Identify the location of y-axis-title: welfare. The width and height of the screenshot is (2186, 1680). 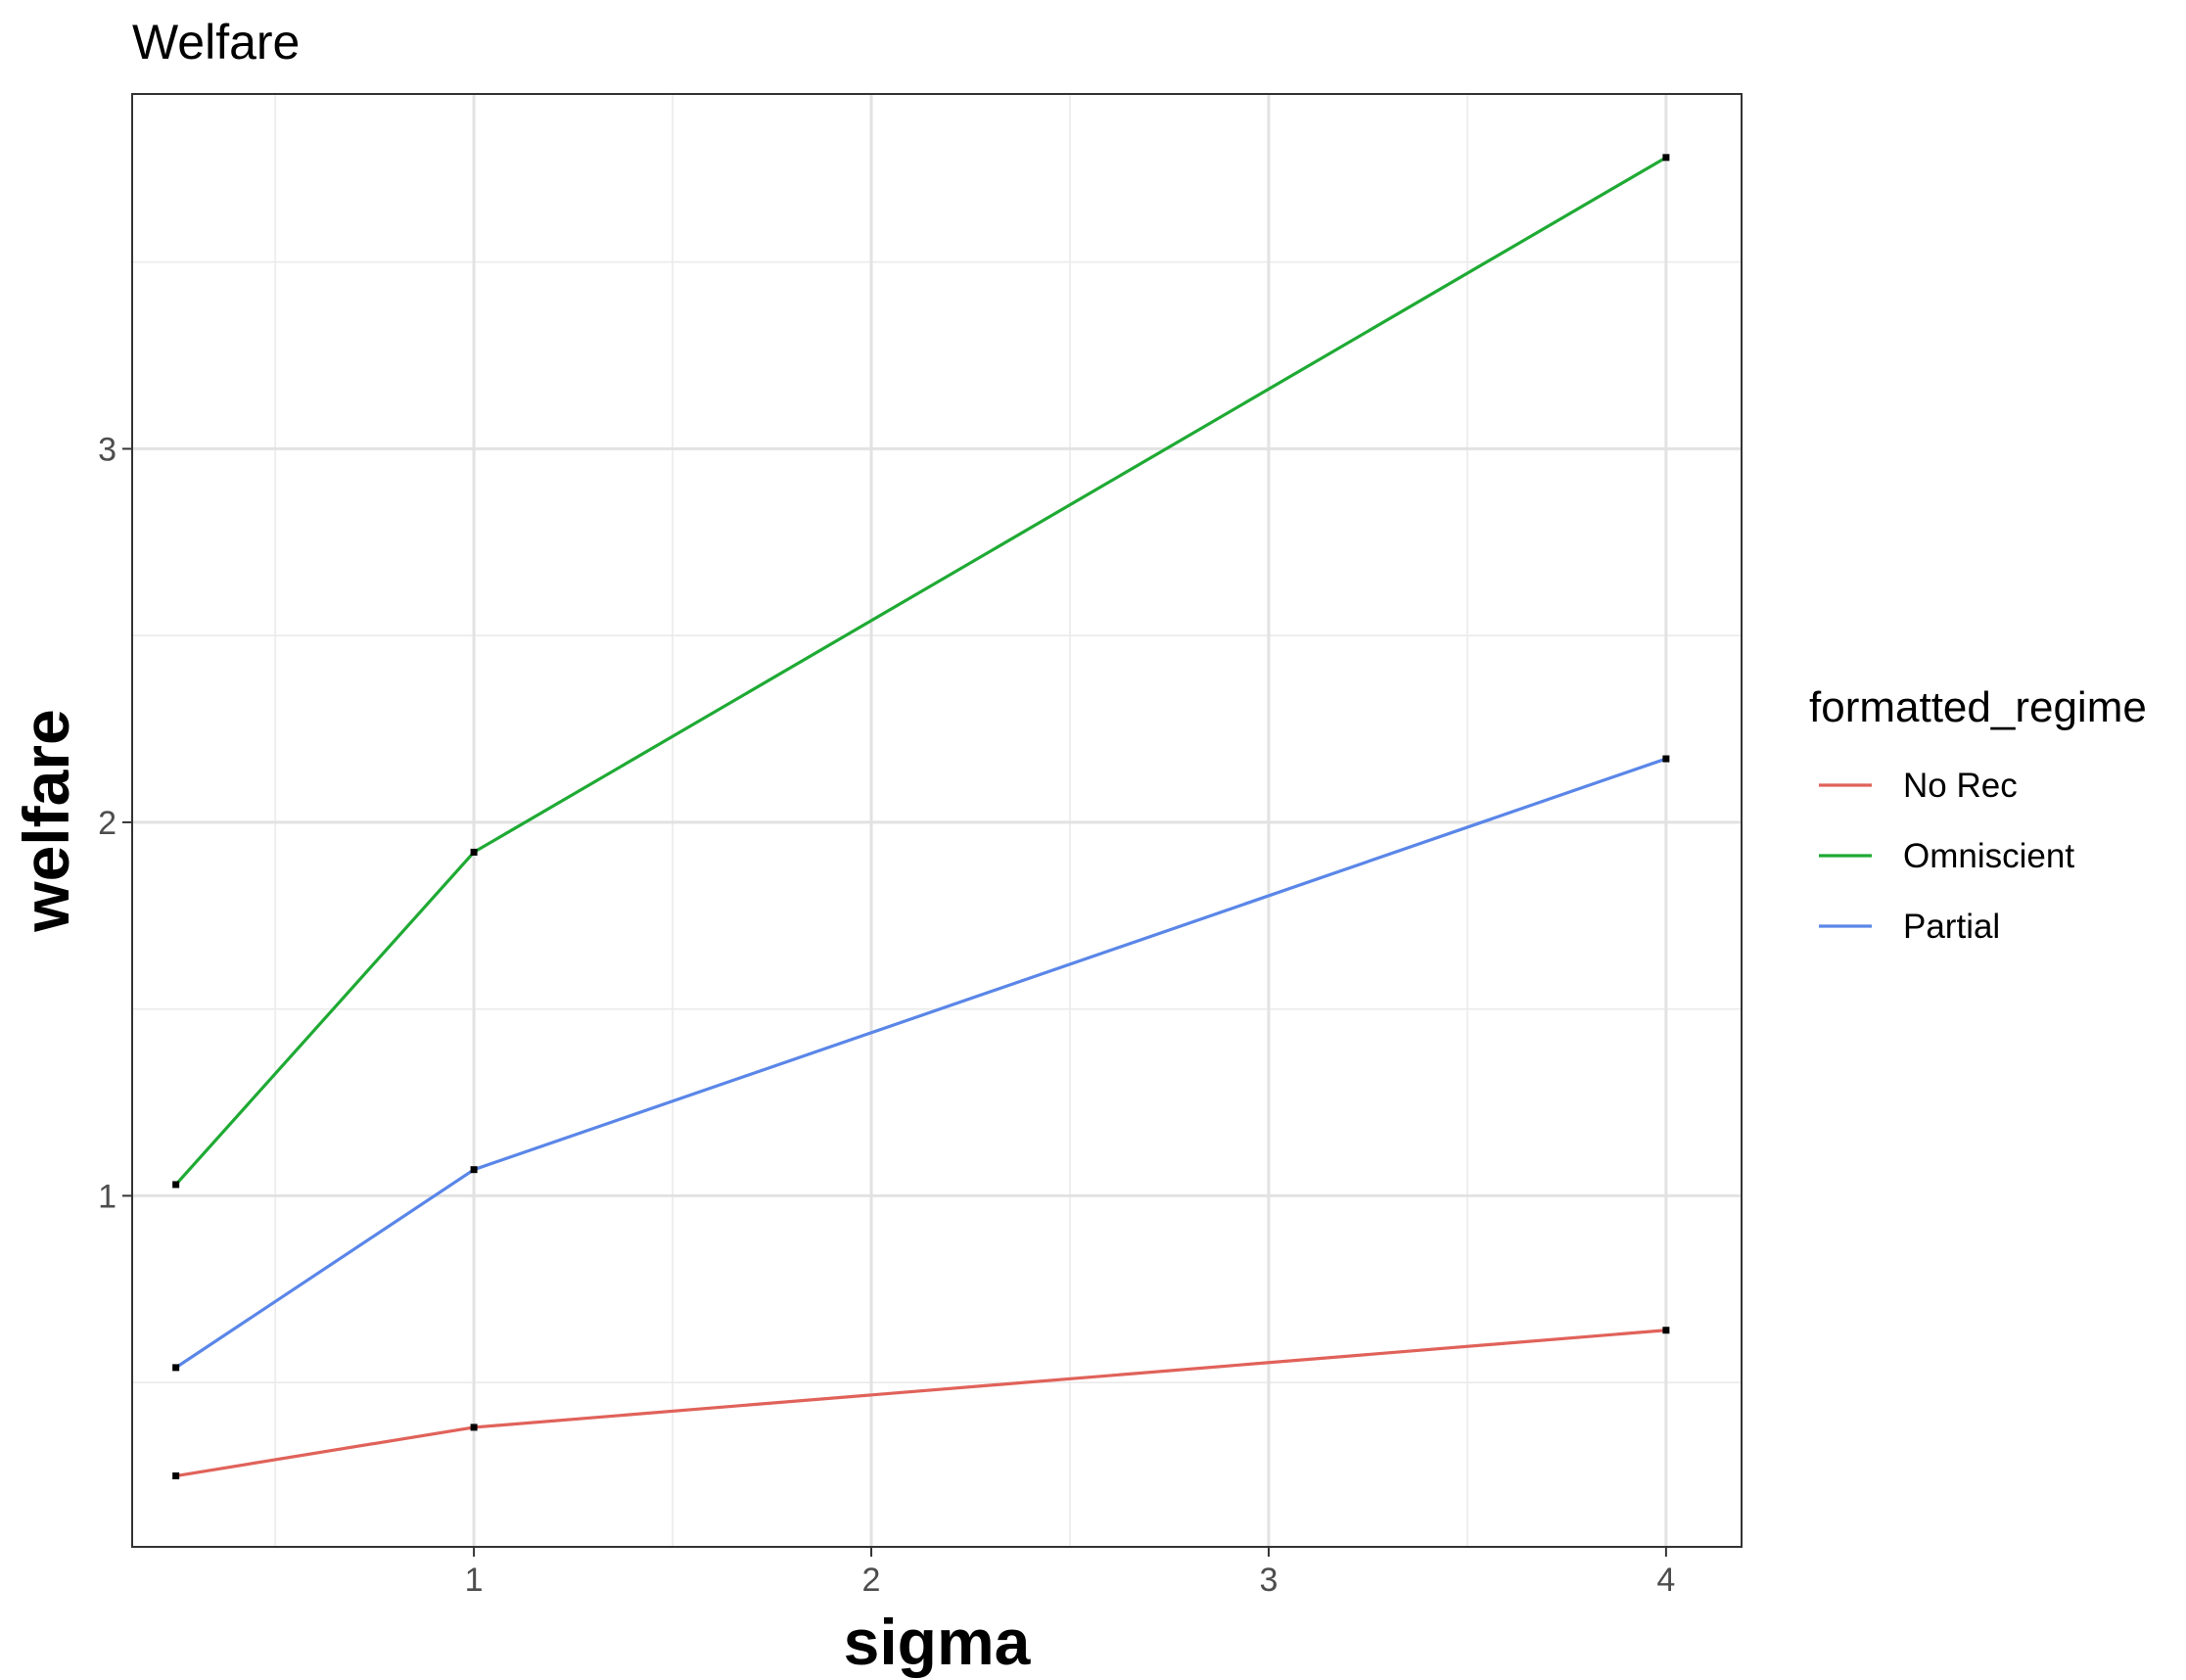
(46, 820).